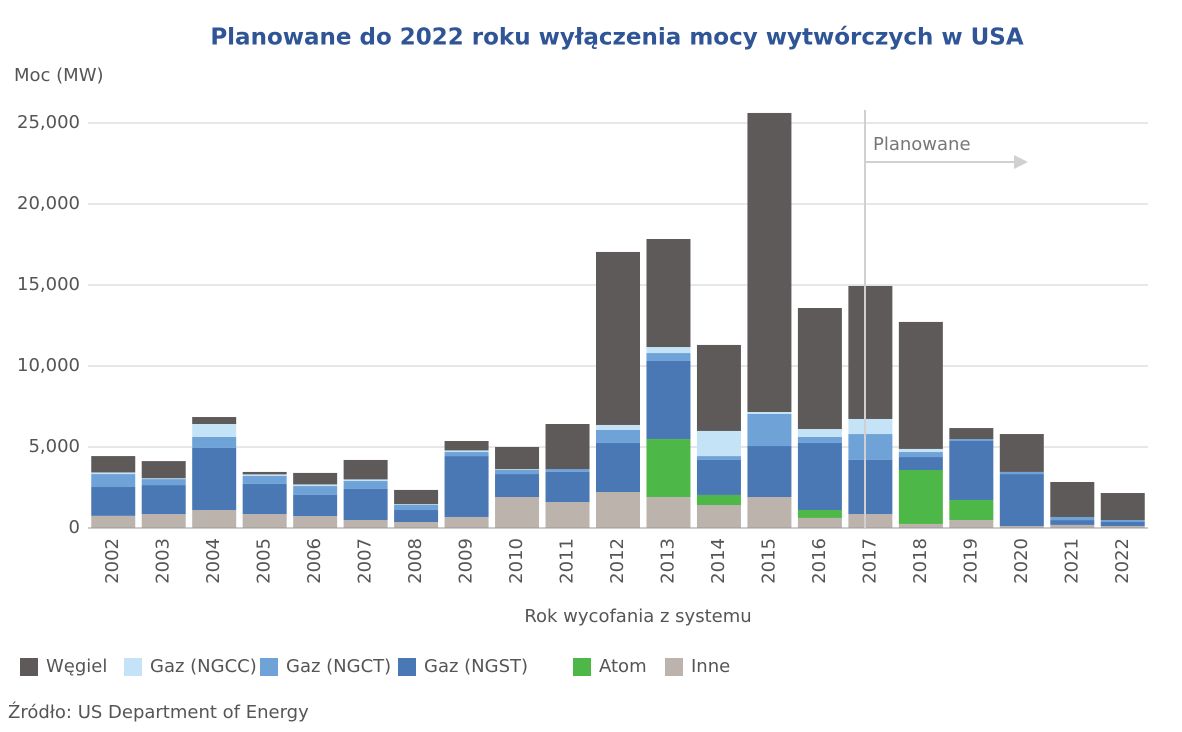 The image size is (1182, 732). What do you see at coordinates (59, 75) in the screenshot?
I see `y-axis-title: Moc (MW)` at bounding box center [59, 75].